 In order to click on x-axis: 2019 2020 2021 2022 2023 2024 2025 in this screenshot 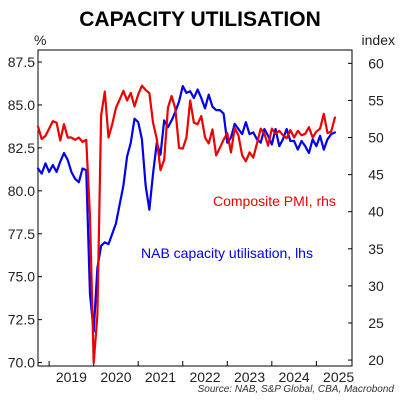, I will do `click(201, 373)`.